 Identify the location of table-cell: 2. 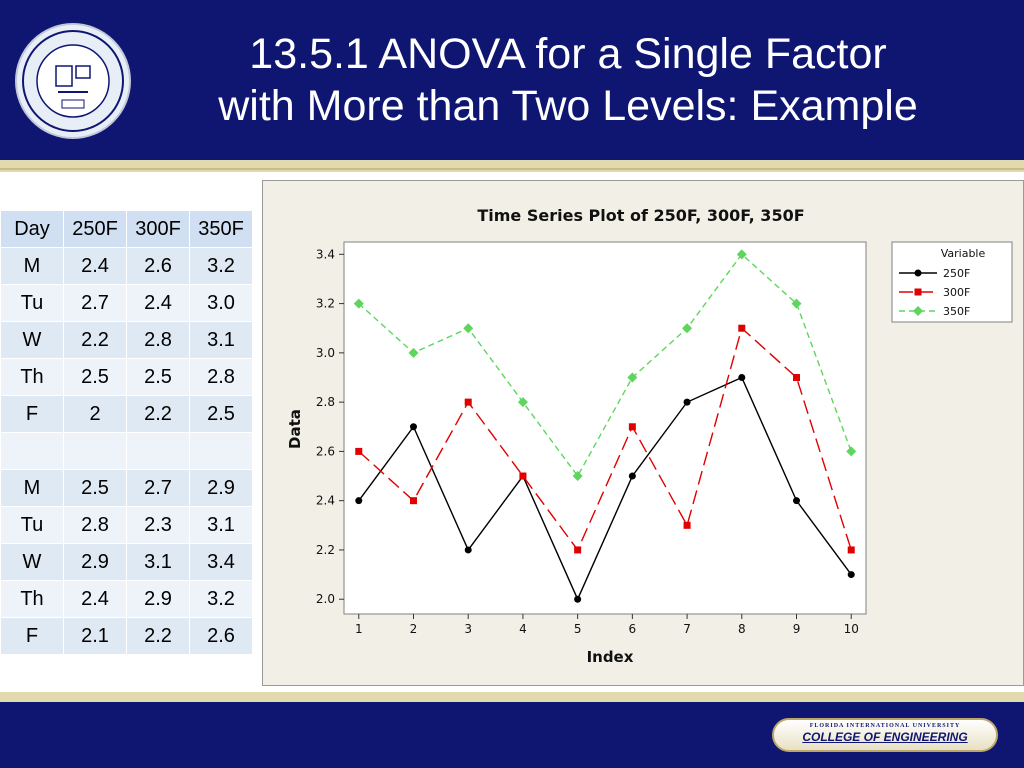
(95, 414).